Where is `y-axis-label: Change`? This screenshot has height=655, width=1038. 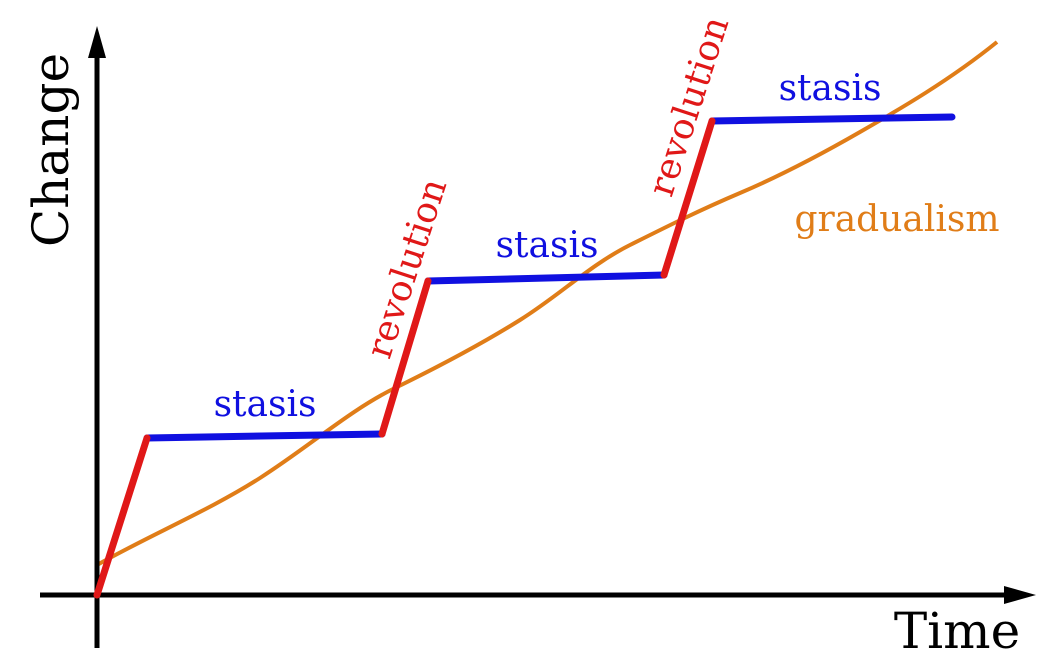 y-axis-label: Change is located at coordinates (51, 150).